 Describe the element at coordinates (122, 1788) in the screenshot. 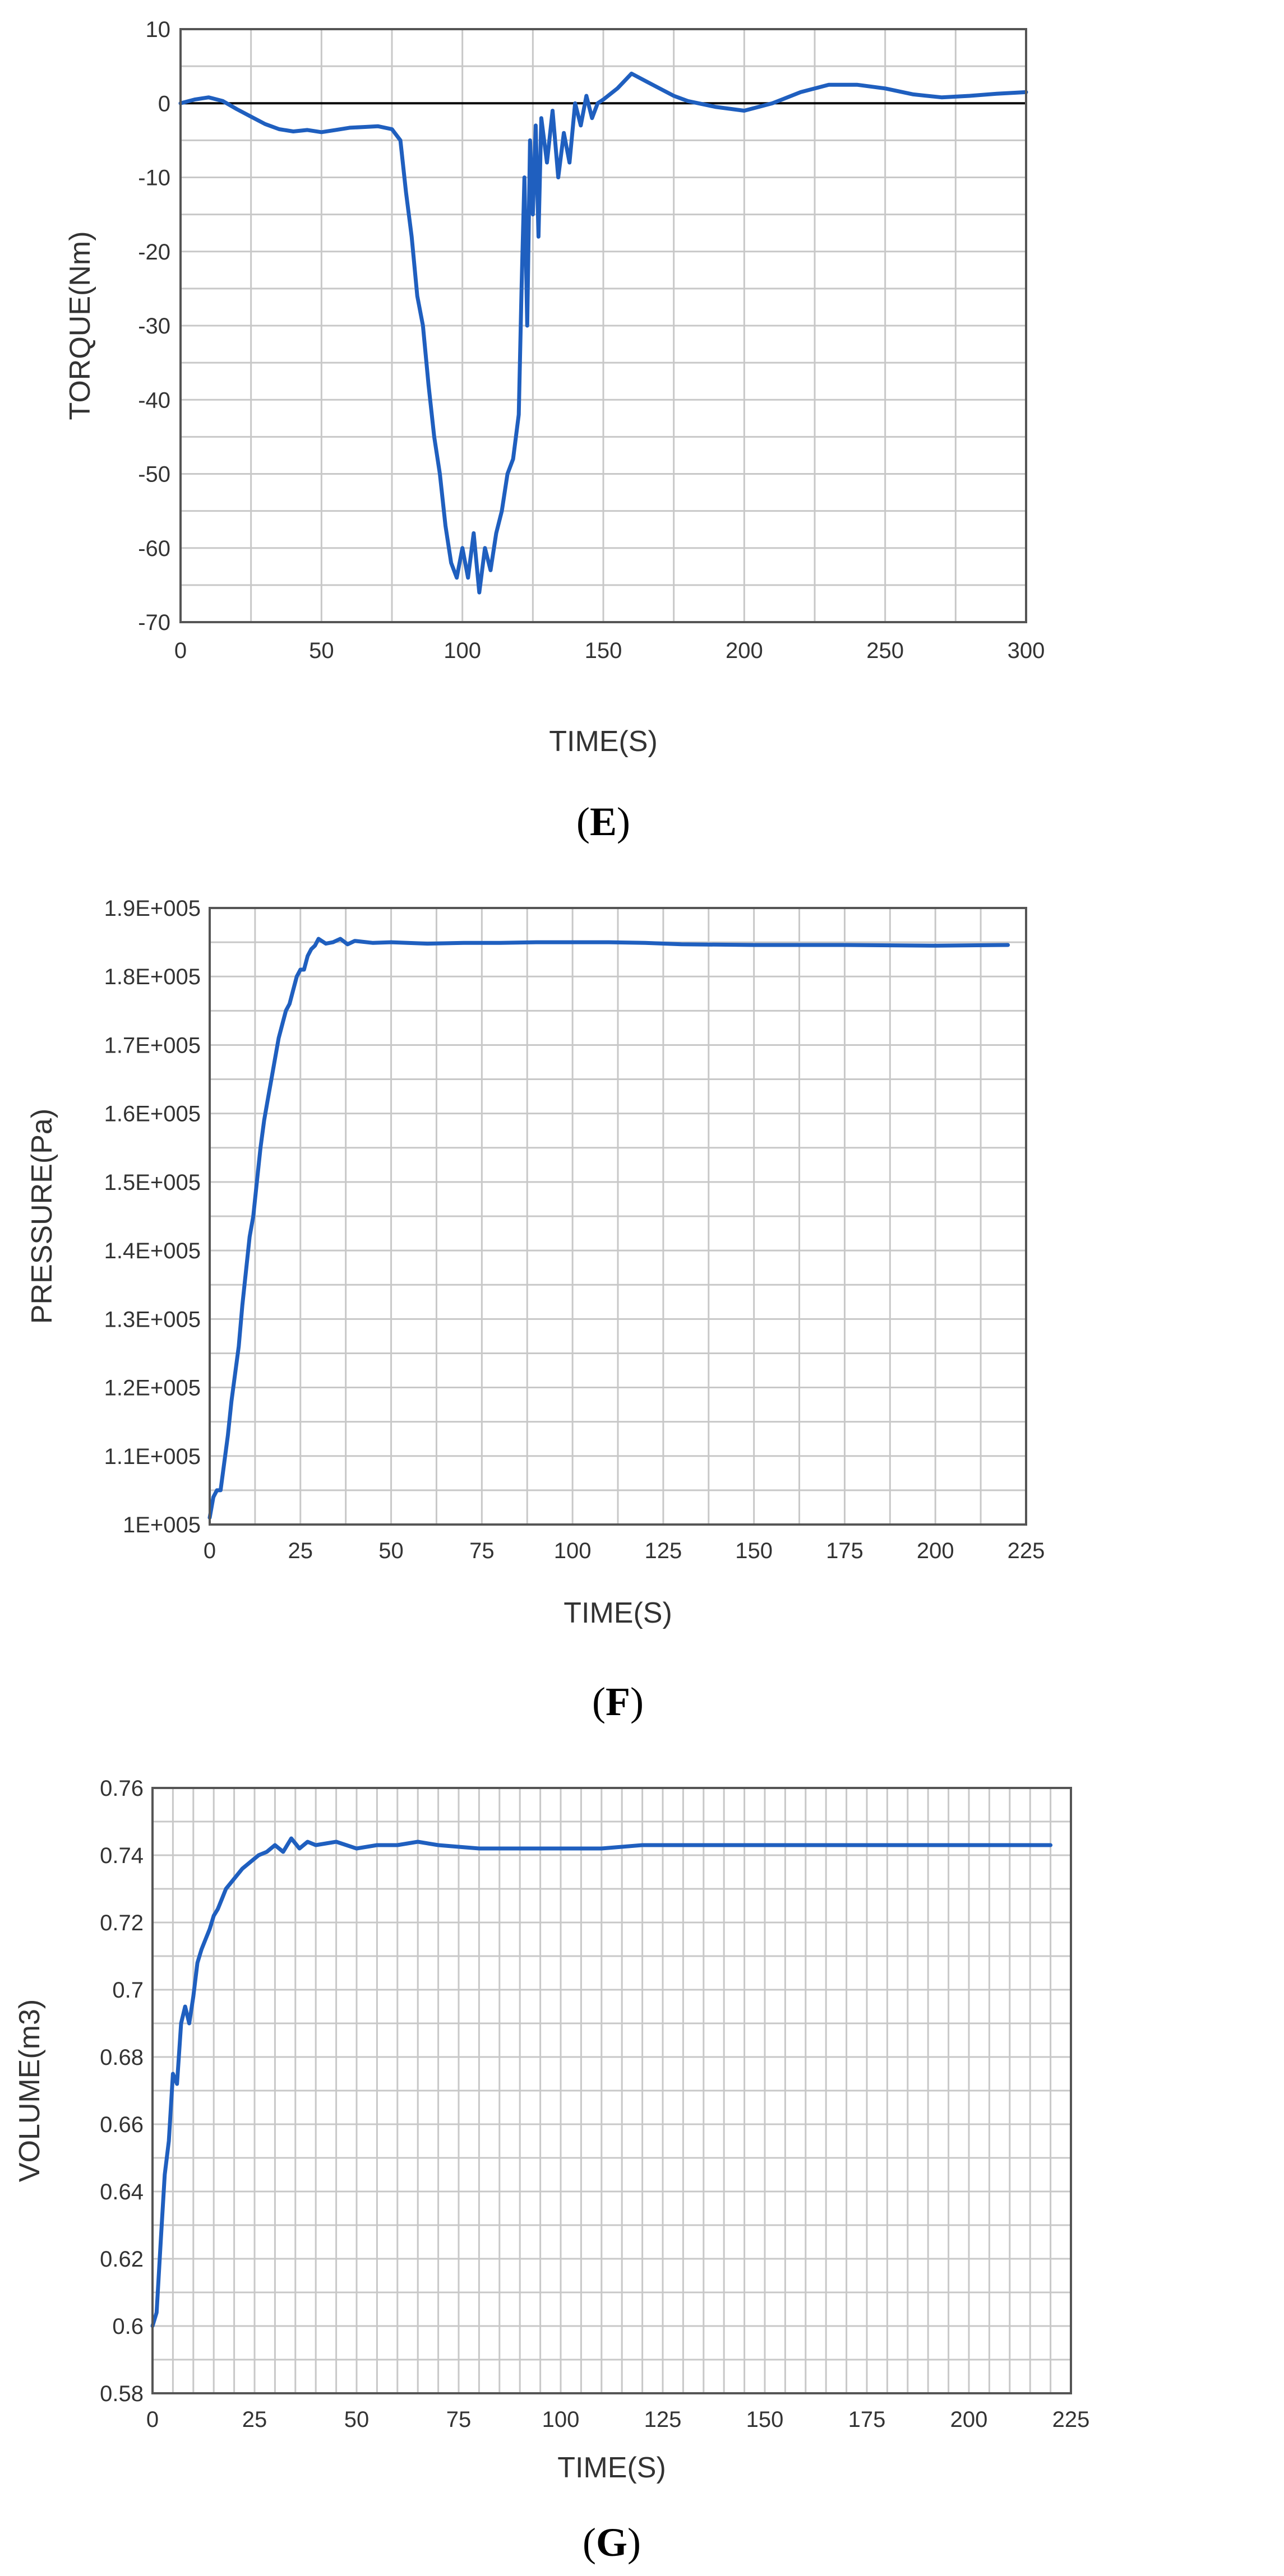

I see `y-tick-label: 0.76` at that location.